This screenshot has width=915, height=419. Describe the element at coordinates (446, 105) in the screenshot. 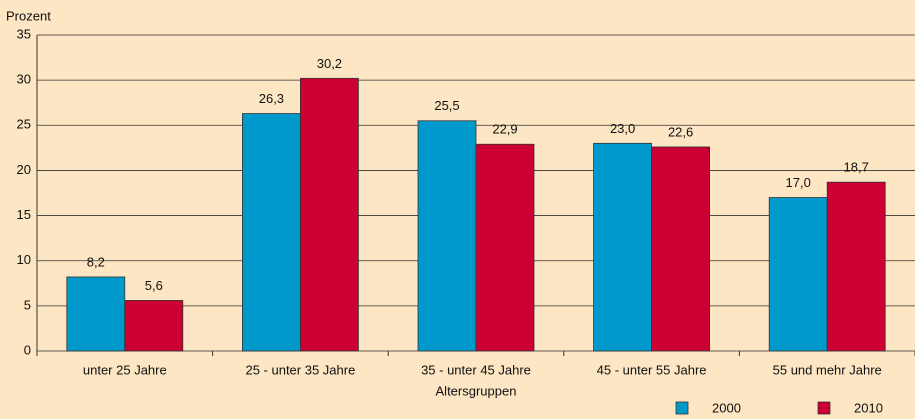

I see `value-label: 25,5` at that location.